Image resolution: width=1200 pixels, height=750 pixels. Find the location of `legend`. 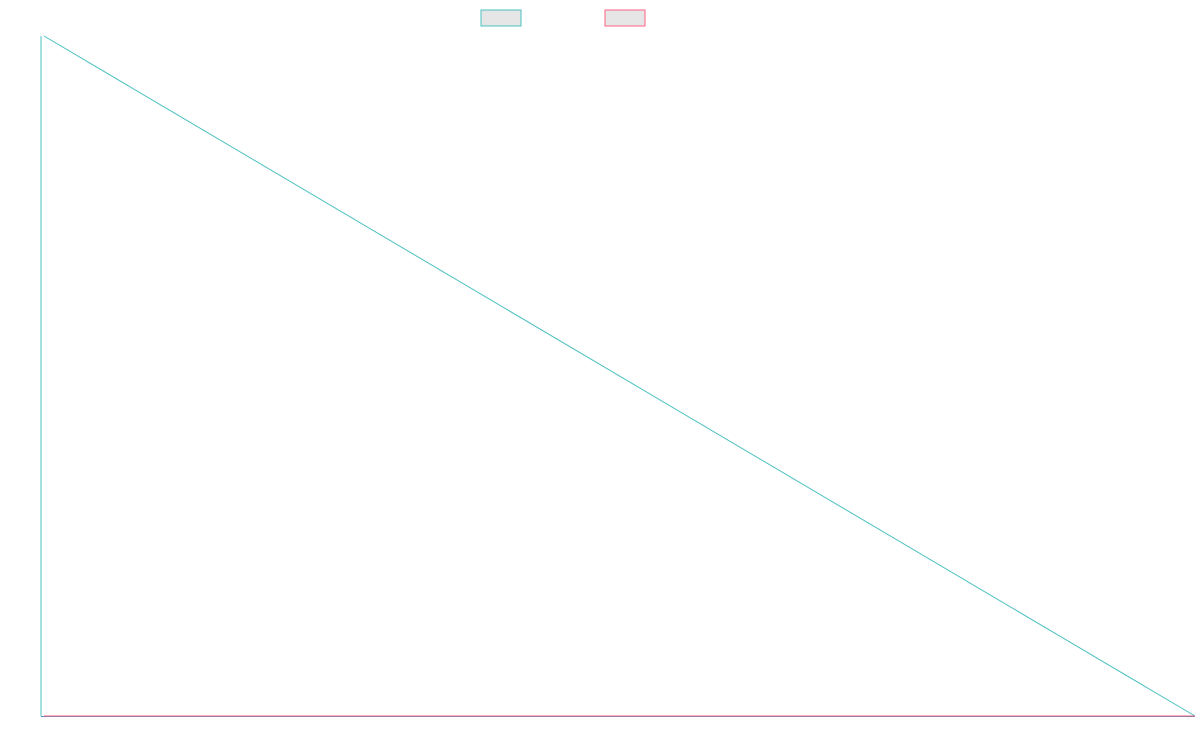

legend is located at coordinates (563, 18).